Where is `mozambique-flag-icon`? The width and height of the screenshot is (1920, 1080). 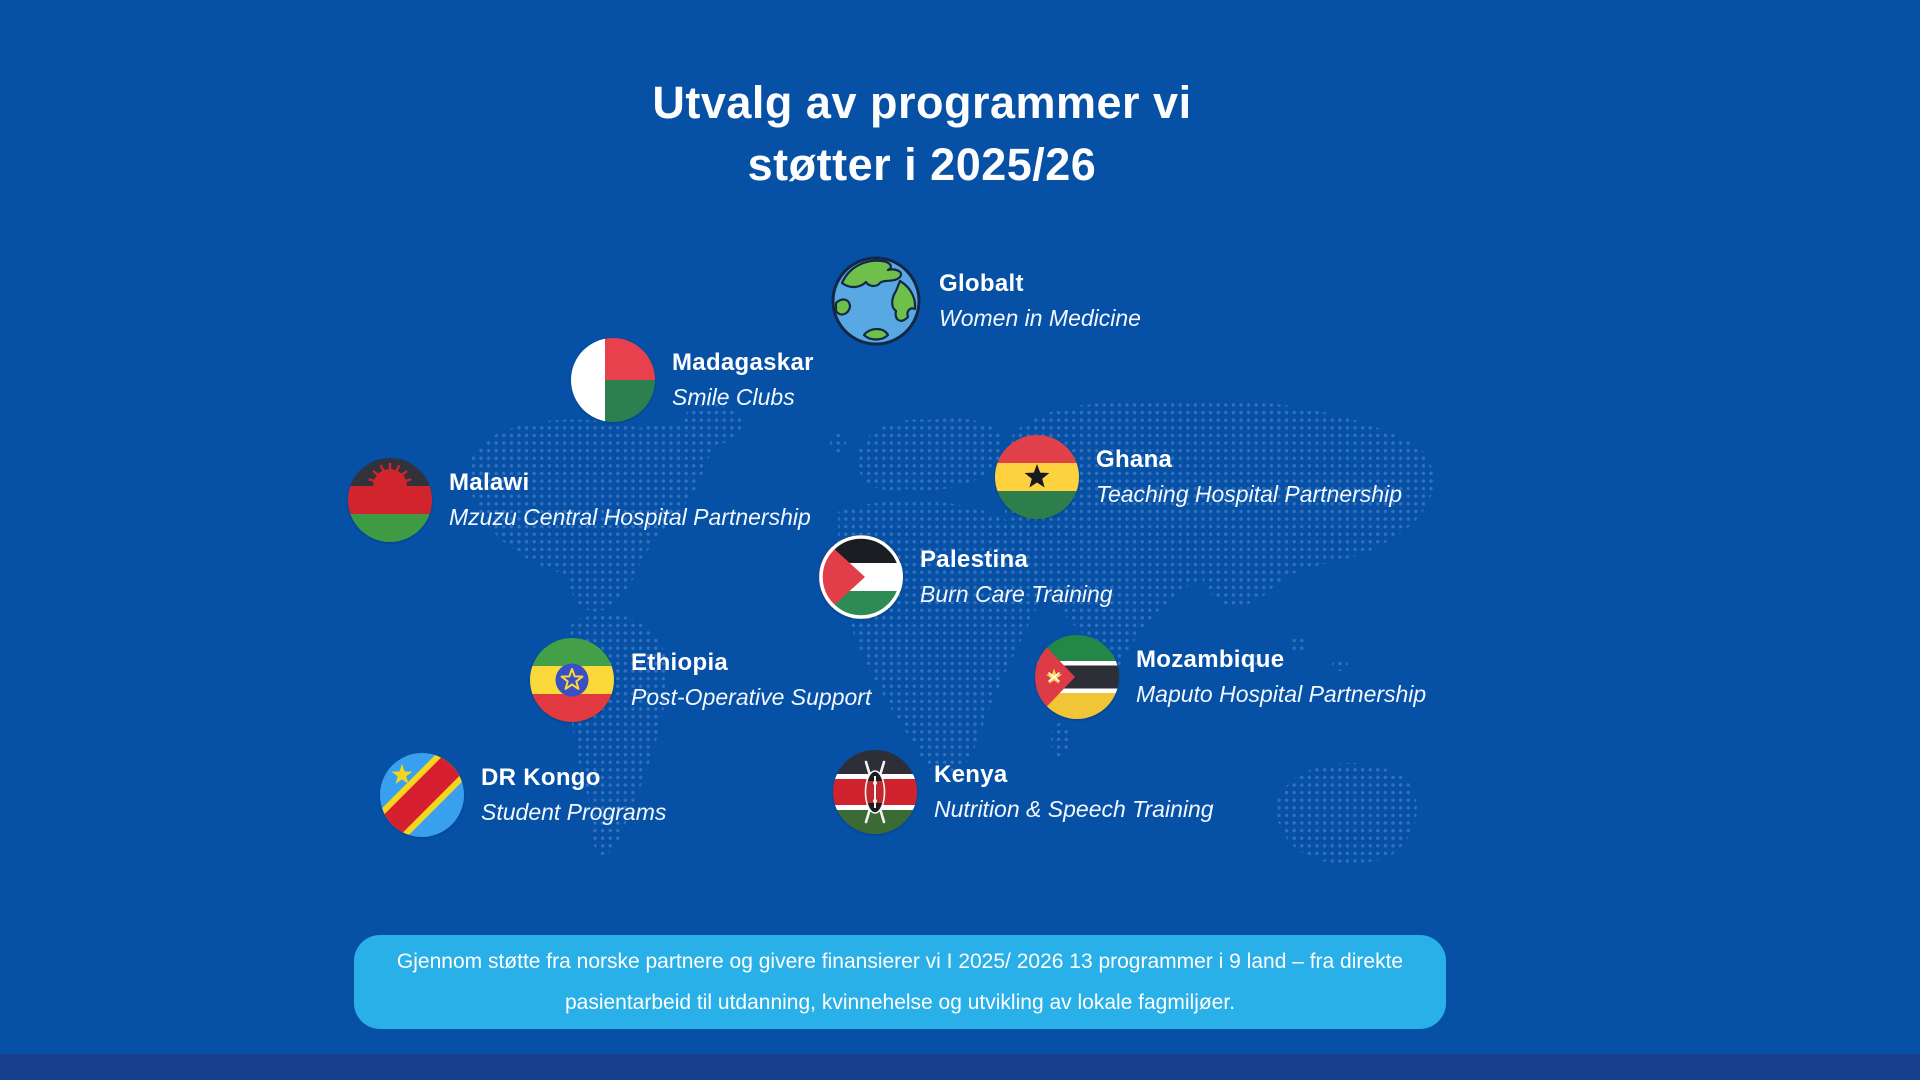 mozambique-flag-icon is located at coordinates (1077, 677).